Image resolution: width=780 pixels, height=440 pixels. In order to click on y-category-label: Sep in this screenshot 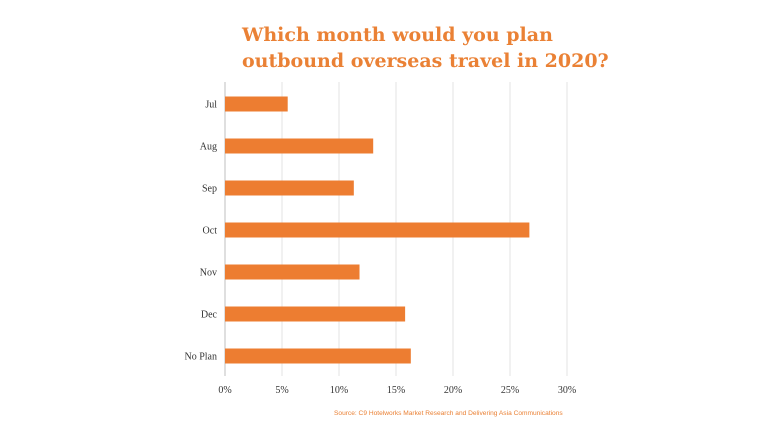, I will do `click(209, 189)`.